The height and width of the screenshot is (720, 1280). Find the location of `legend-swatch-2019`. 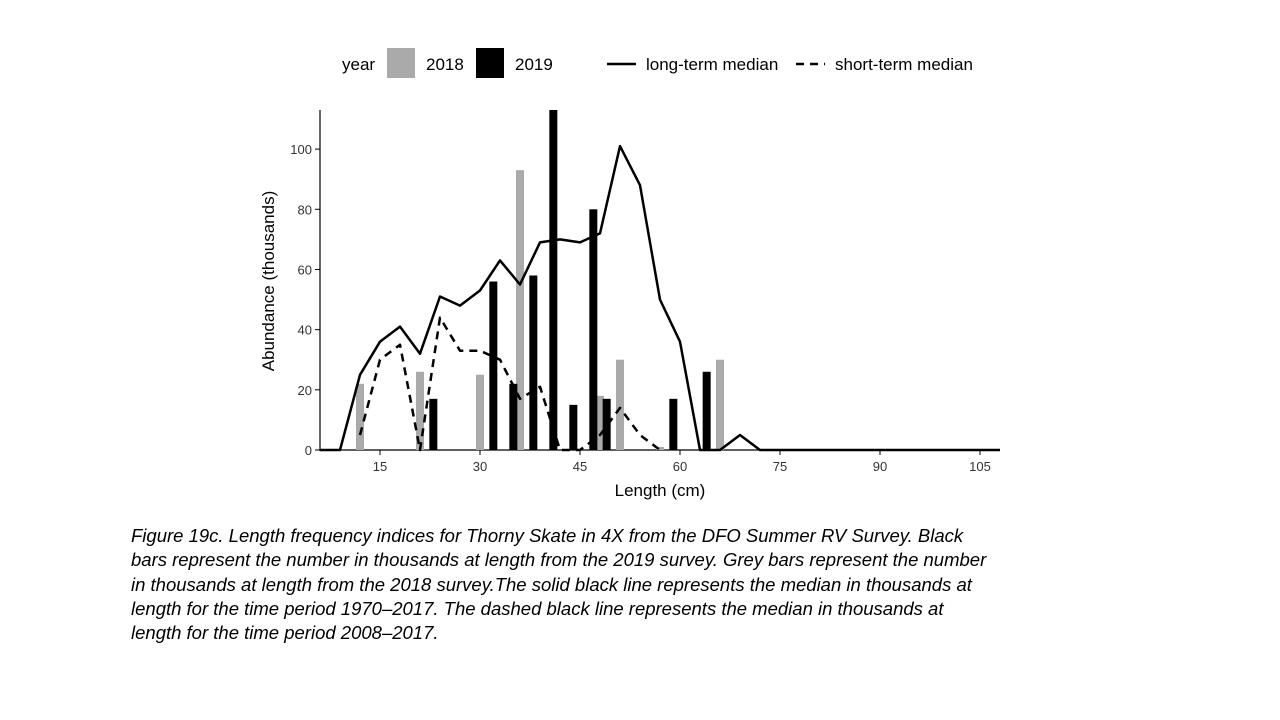

legend-swatch-2019 is located at coordinates (490, 63).